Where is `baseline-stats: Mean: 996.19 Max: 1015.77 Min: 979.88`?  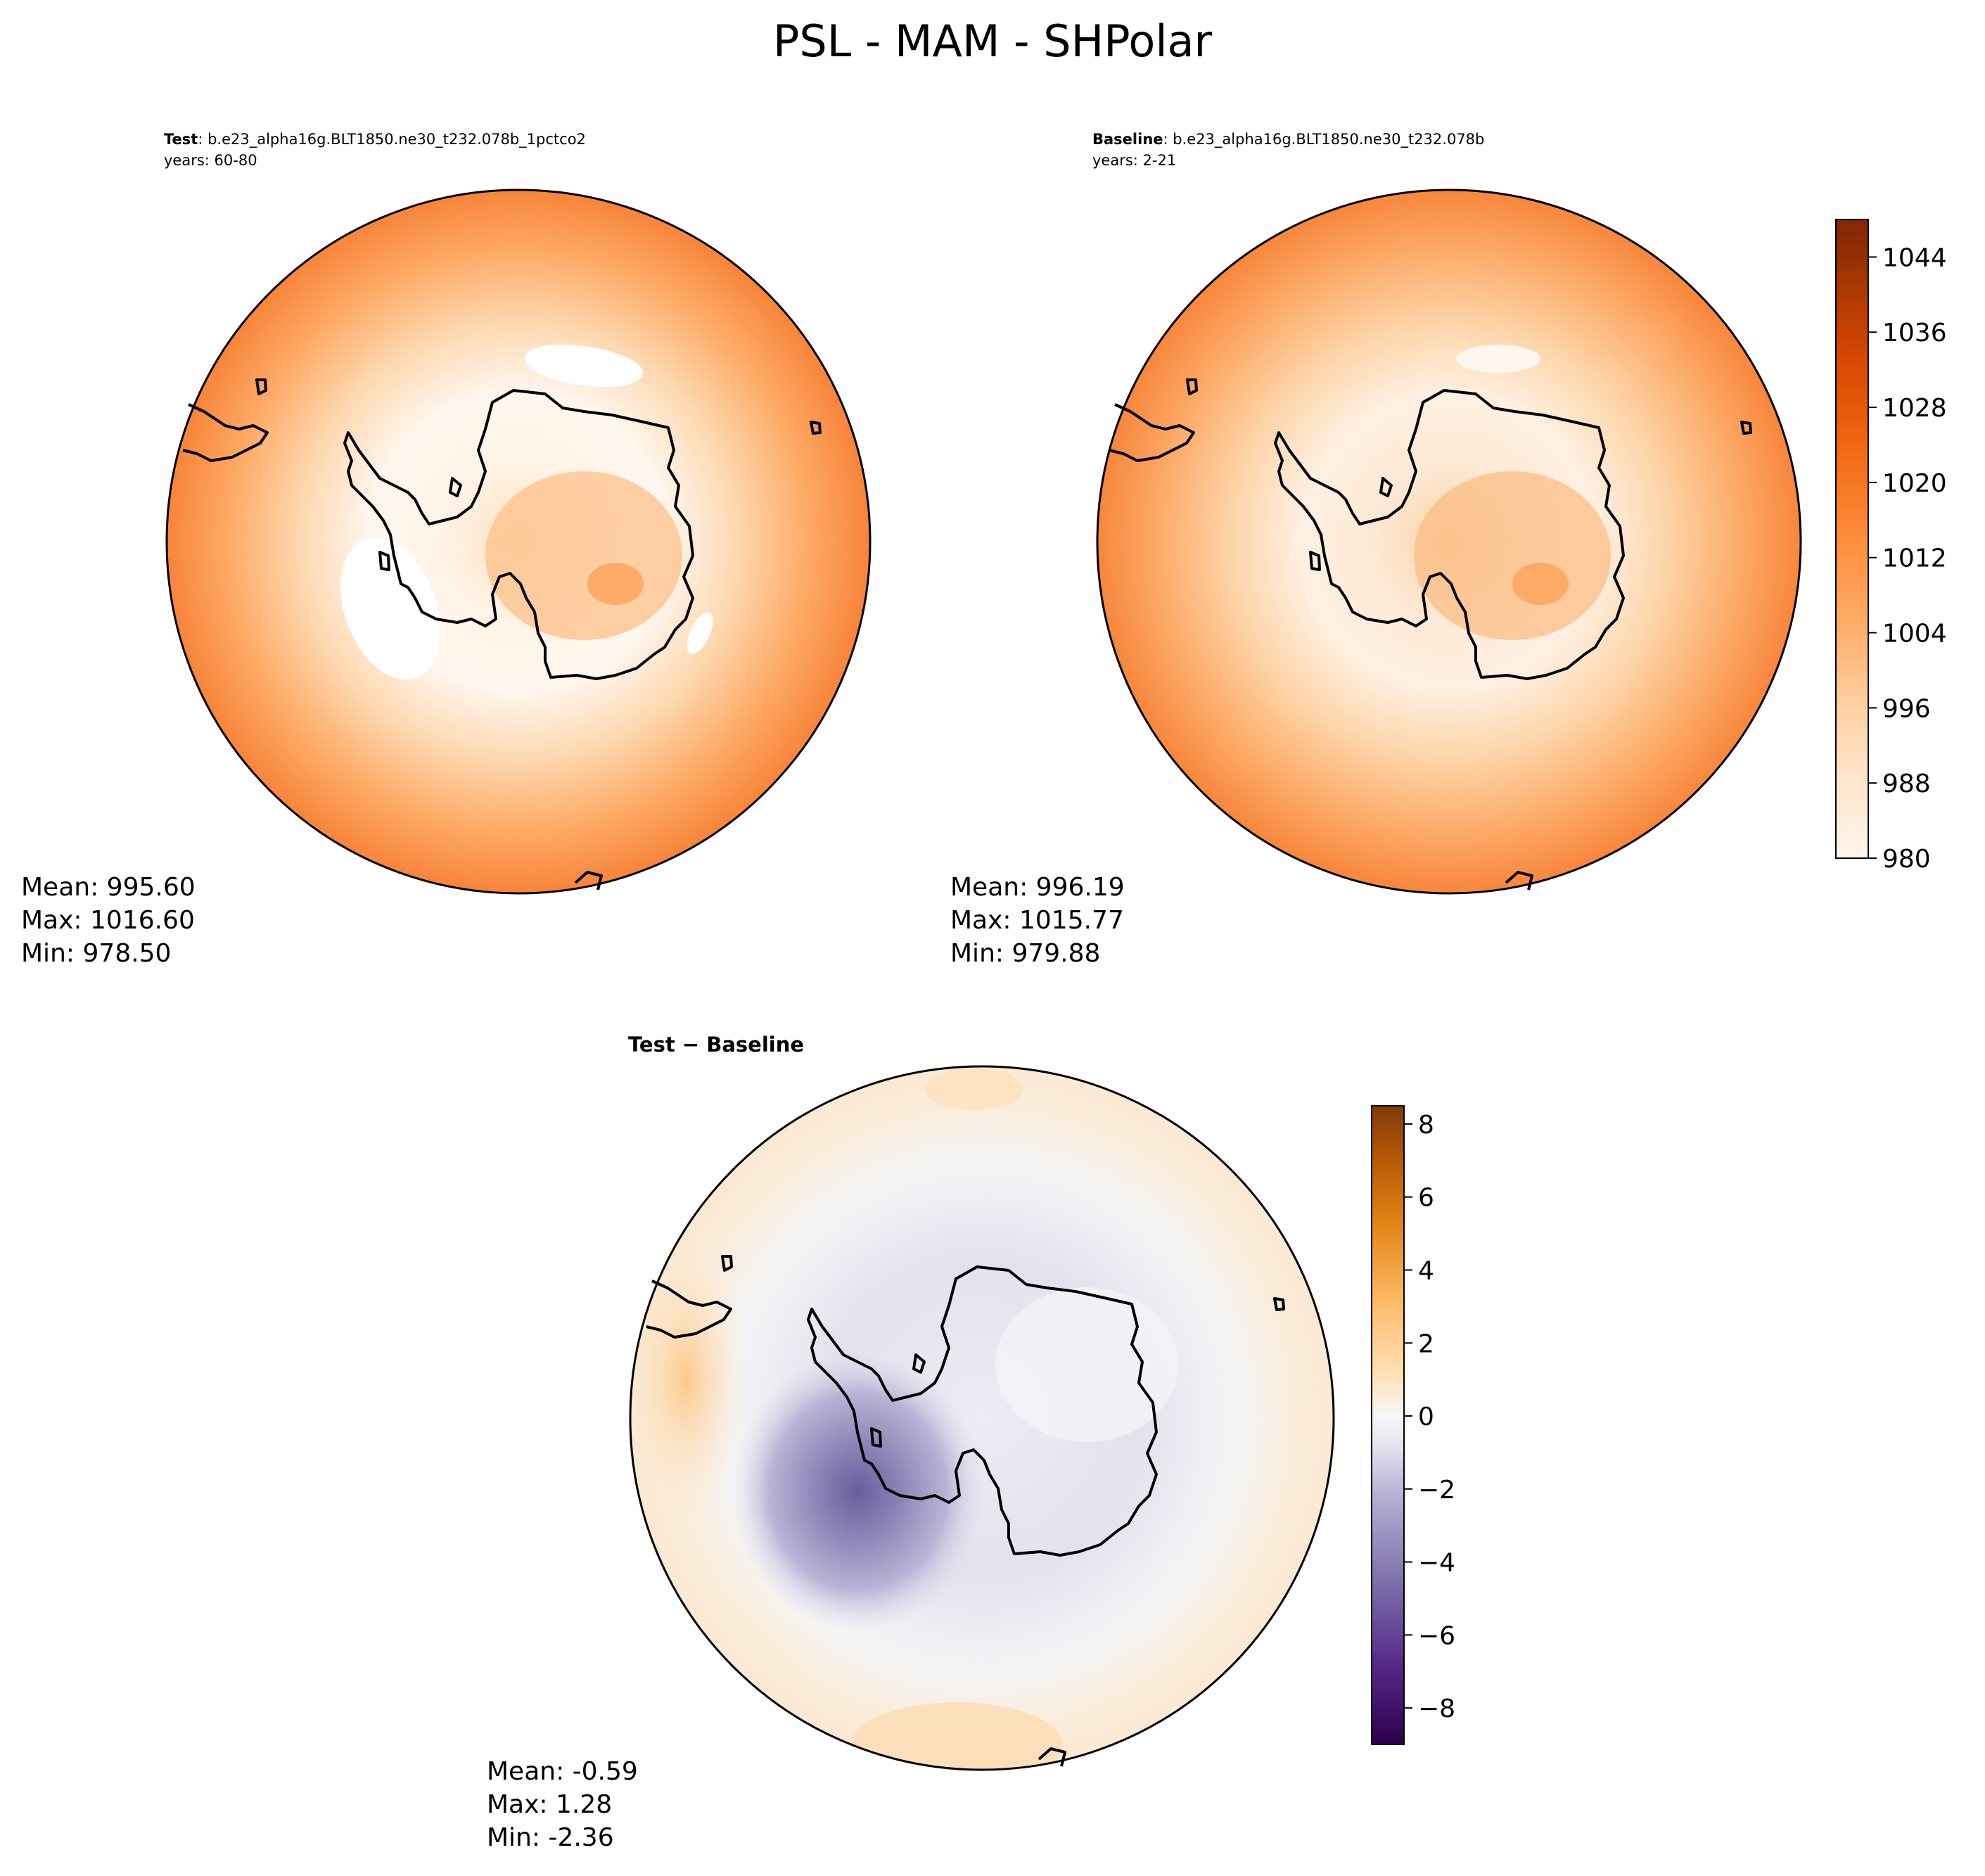
baseline-stats: Mean: 996.19 Max: 1015.77 Min: 979.88 is located at coordinates (1041, 921).